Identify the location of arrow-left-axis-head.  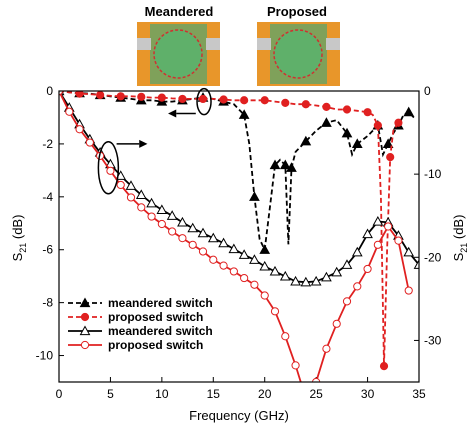
(172, 113).